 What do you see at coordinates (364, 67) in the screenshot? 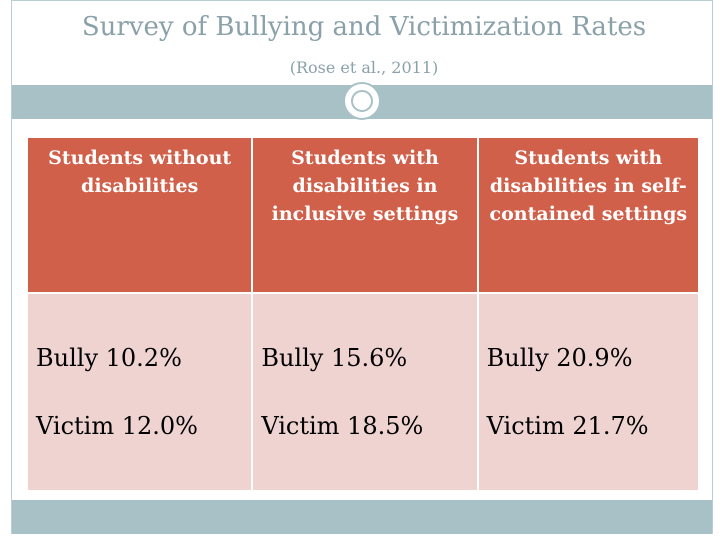
I see `slide-subtitle: (Rose et al., 2011)` at bounding box center [364, 67].